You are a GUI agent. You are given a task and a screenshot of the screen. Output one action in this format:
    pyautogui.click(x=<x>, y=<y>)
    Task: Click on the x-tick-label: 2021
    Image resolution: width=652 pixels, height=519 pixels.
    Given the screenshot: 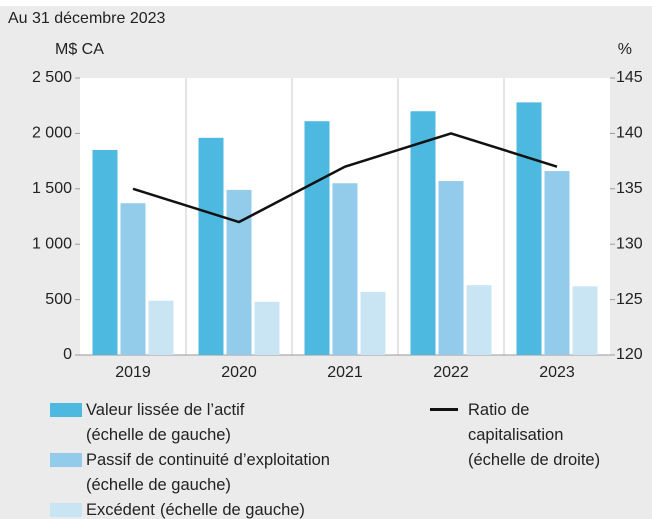 What is the action you would take?
    pyautogui.click(x=345, y=372)
    